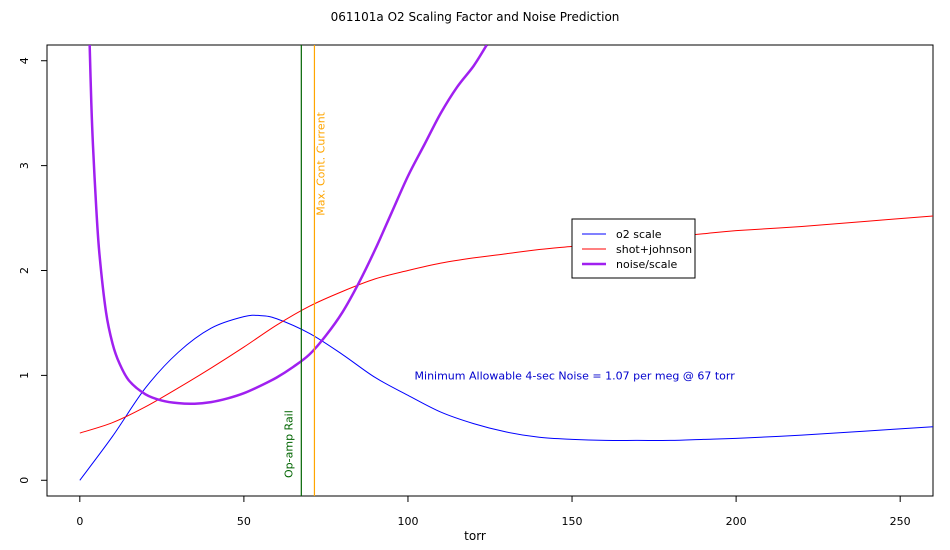  I want to click on y-tick-label: 4, so click(24, 60).